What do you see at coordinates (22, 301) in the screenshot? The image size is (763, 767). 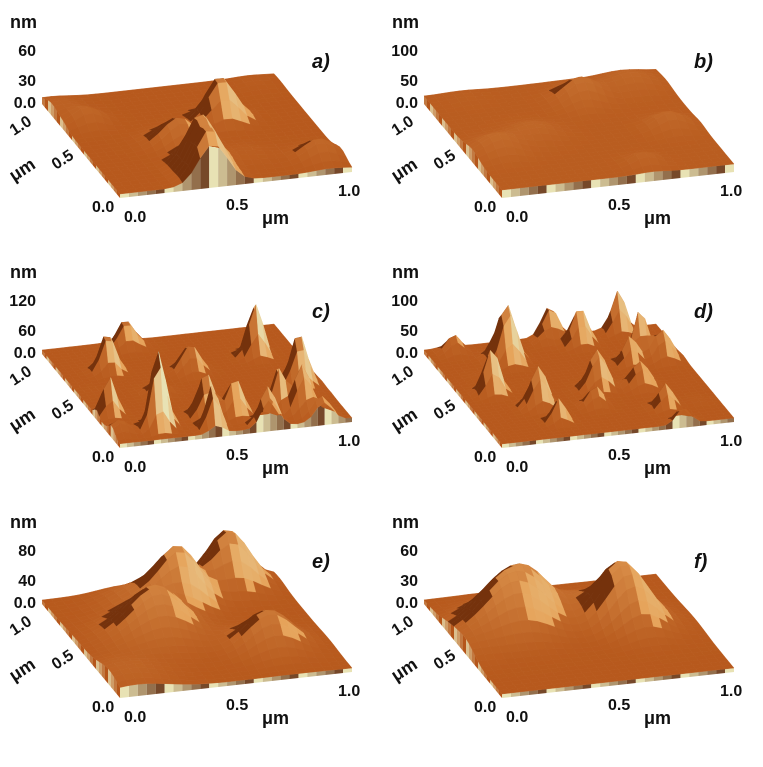 I see `z-tick-top: 120` at bounding box center [22, 301].